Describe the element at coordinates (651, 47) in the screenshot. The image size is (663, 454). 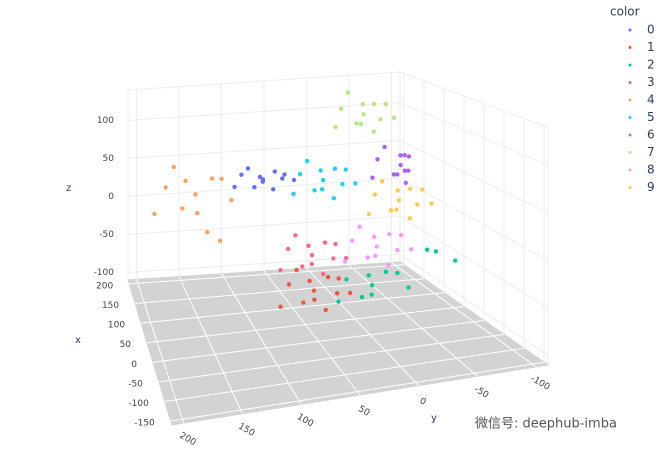
I see `legend-label: 1` at that location.